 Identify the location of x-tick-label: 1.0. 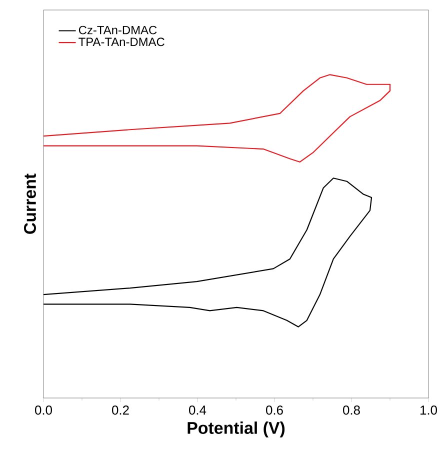
(429, 410).